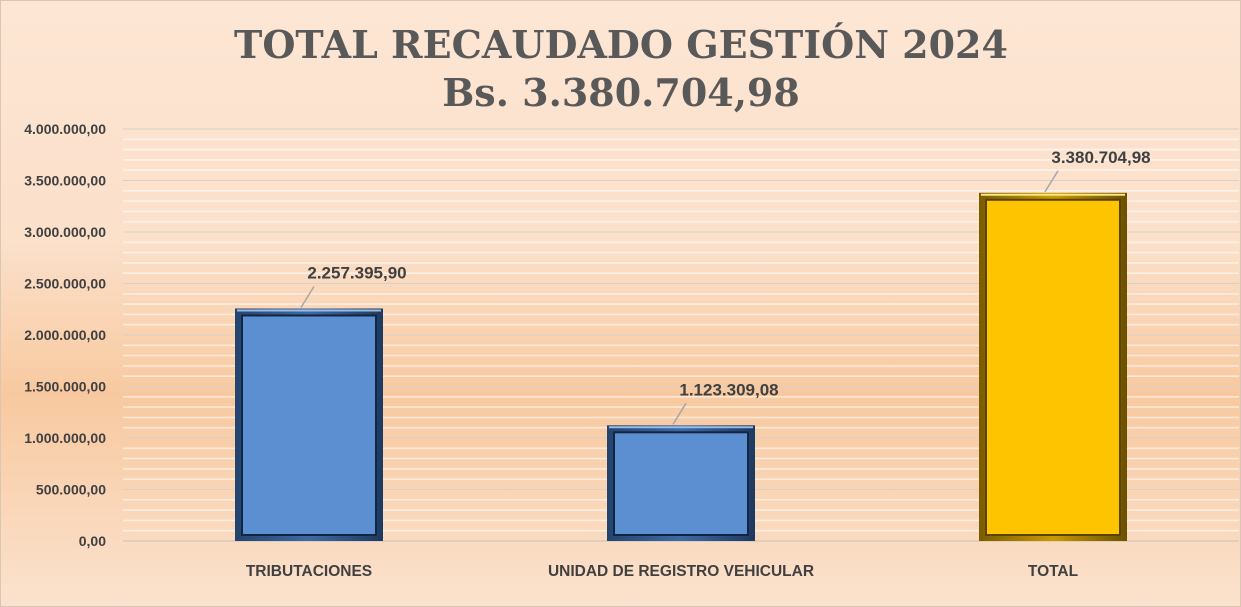 The width and height of the screenshot is (1241, 607). What do you see at coordinates (65, 387) in the screenshot?
I see `y-tick-label: 1.500.000,00` at bounding box center [65, 387].